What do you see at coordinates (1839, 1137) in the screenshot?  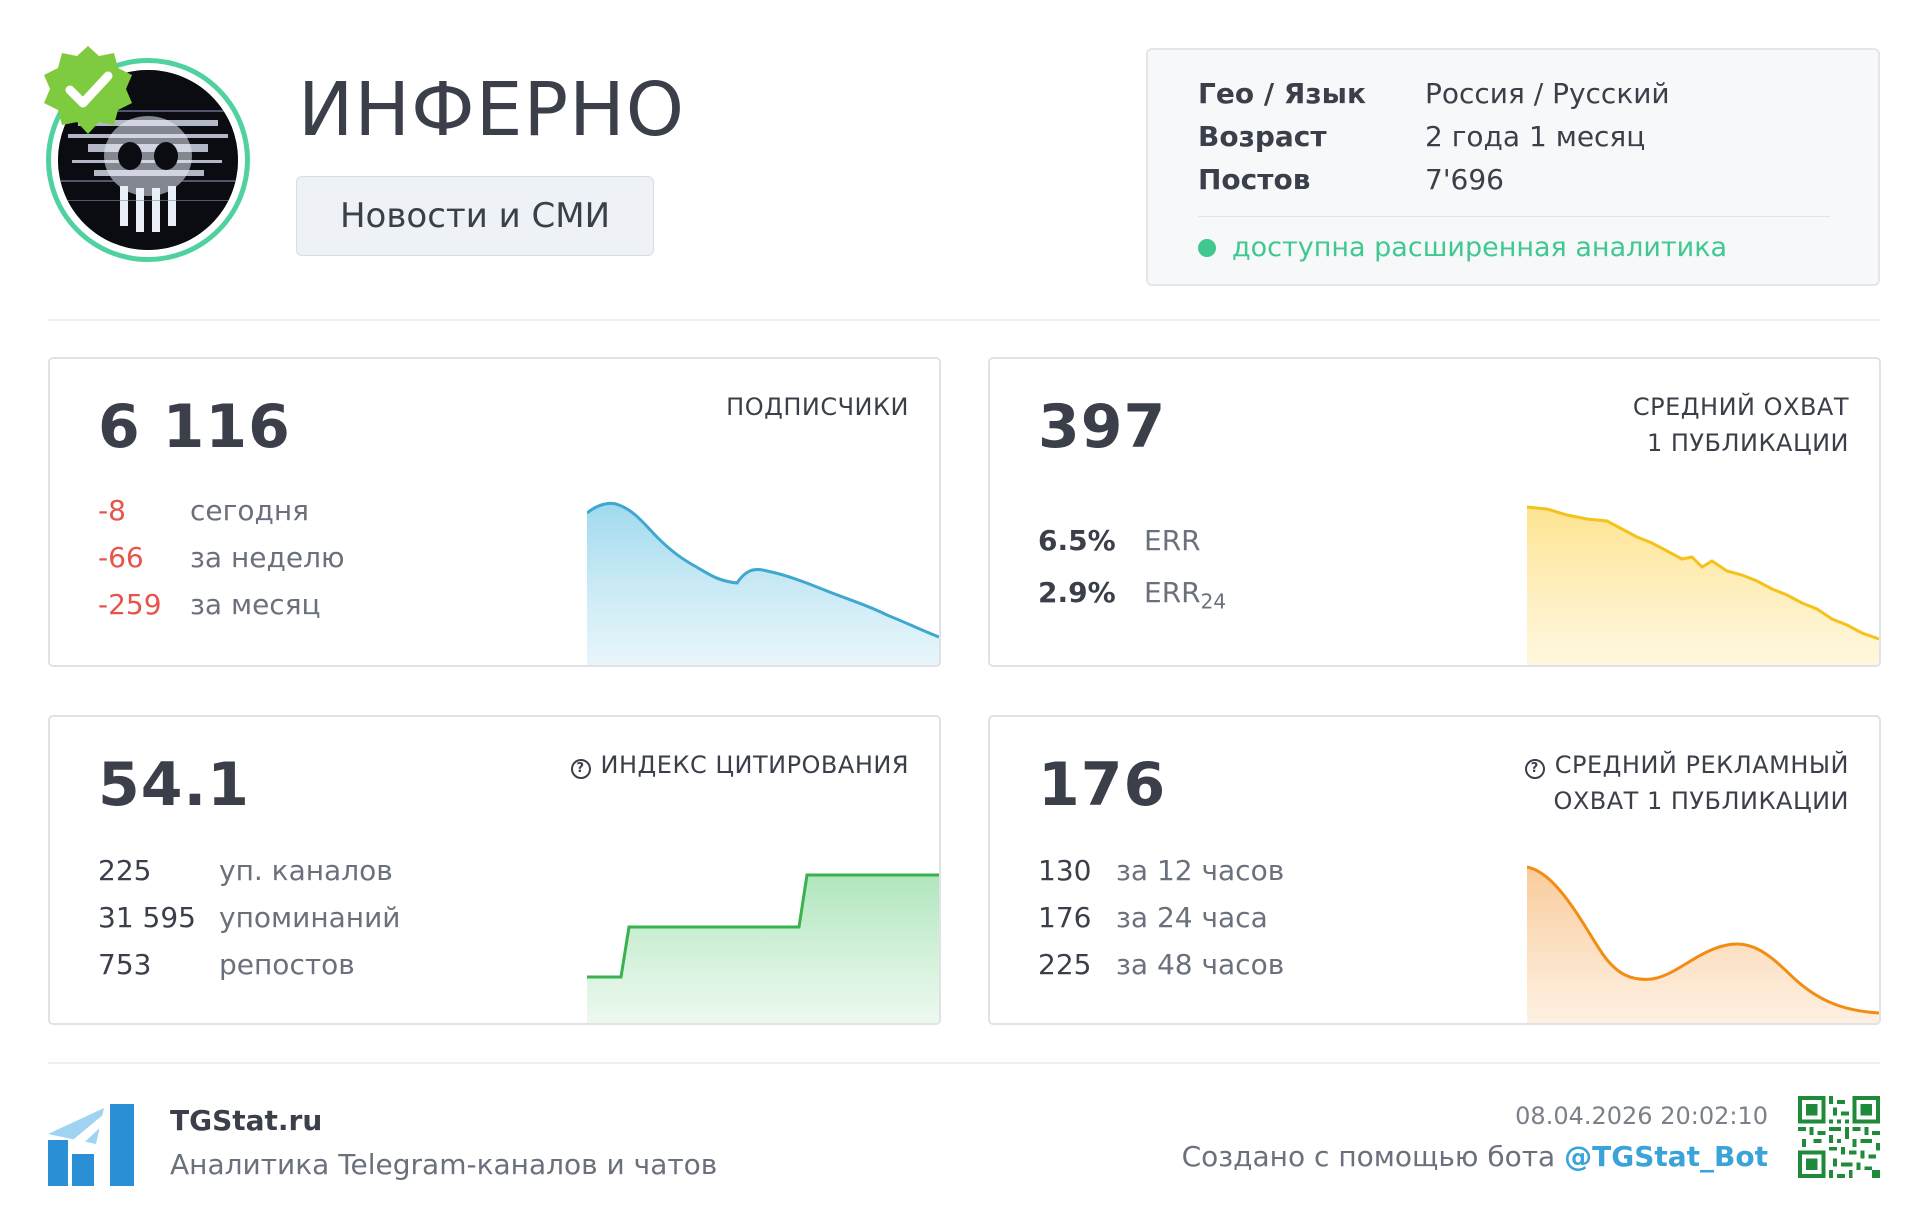 I see `qr-code-icon` at bounding box center [1839, 1137].